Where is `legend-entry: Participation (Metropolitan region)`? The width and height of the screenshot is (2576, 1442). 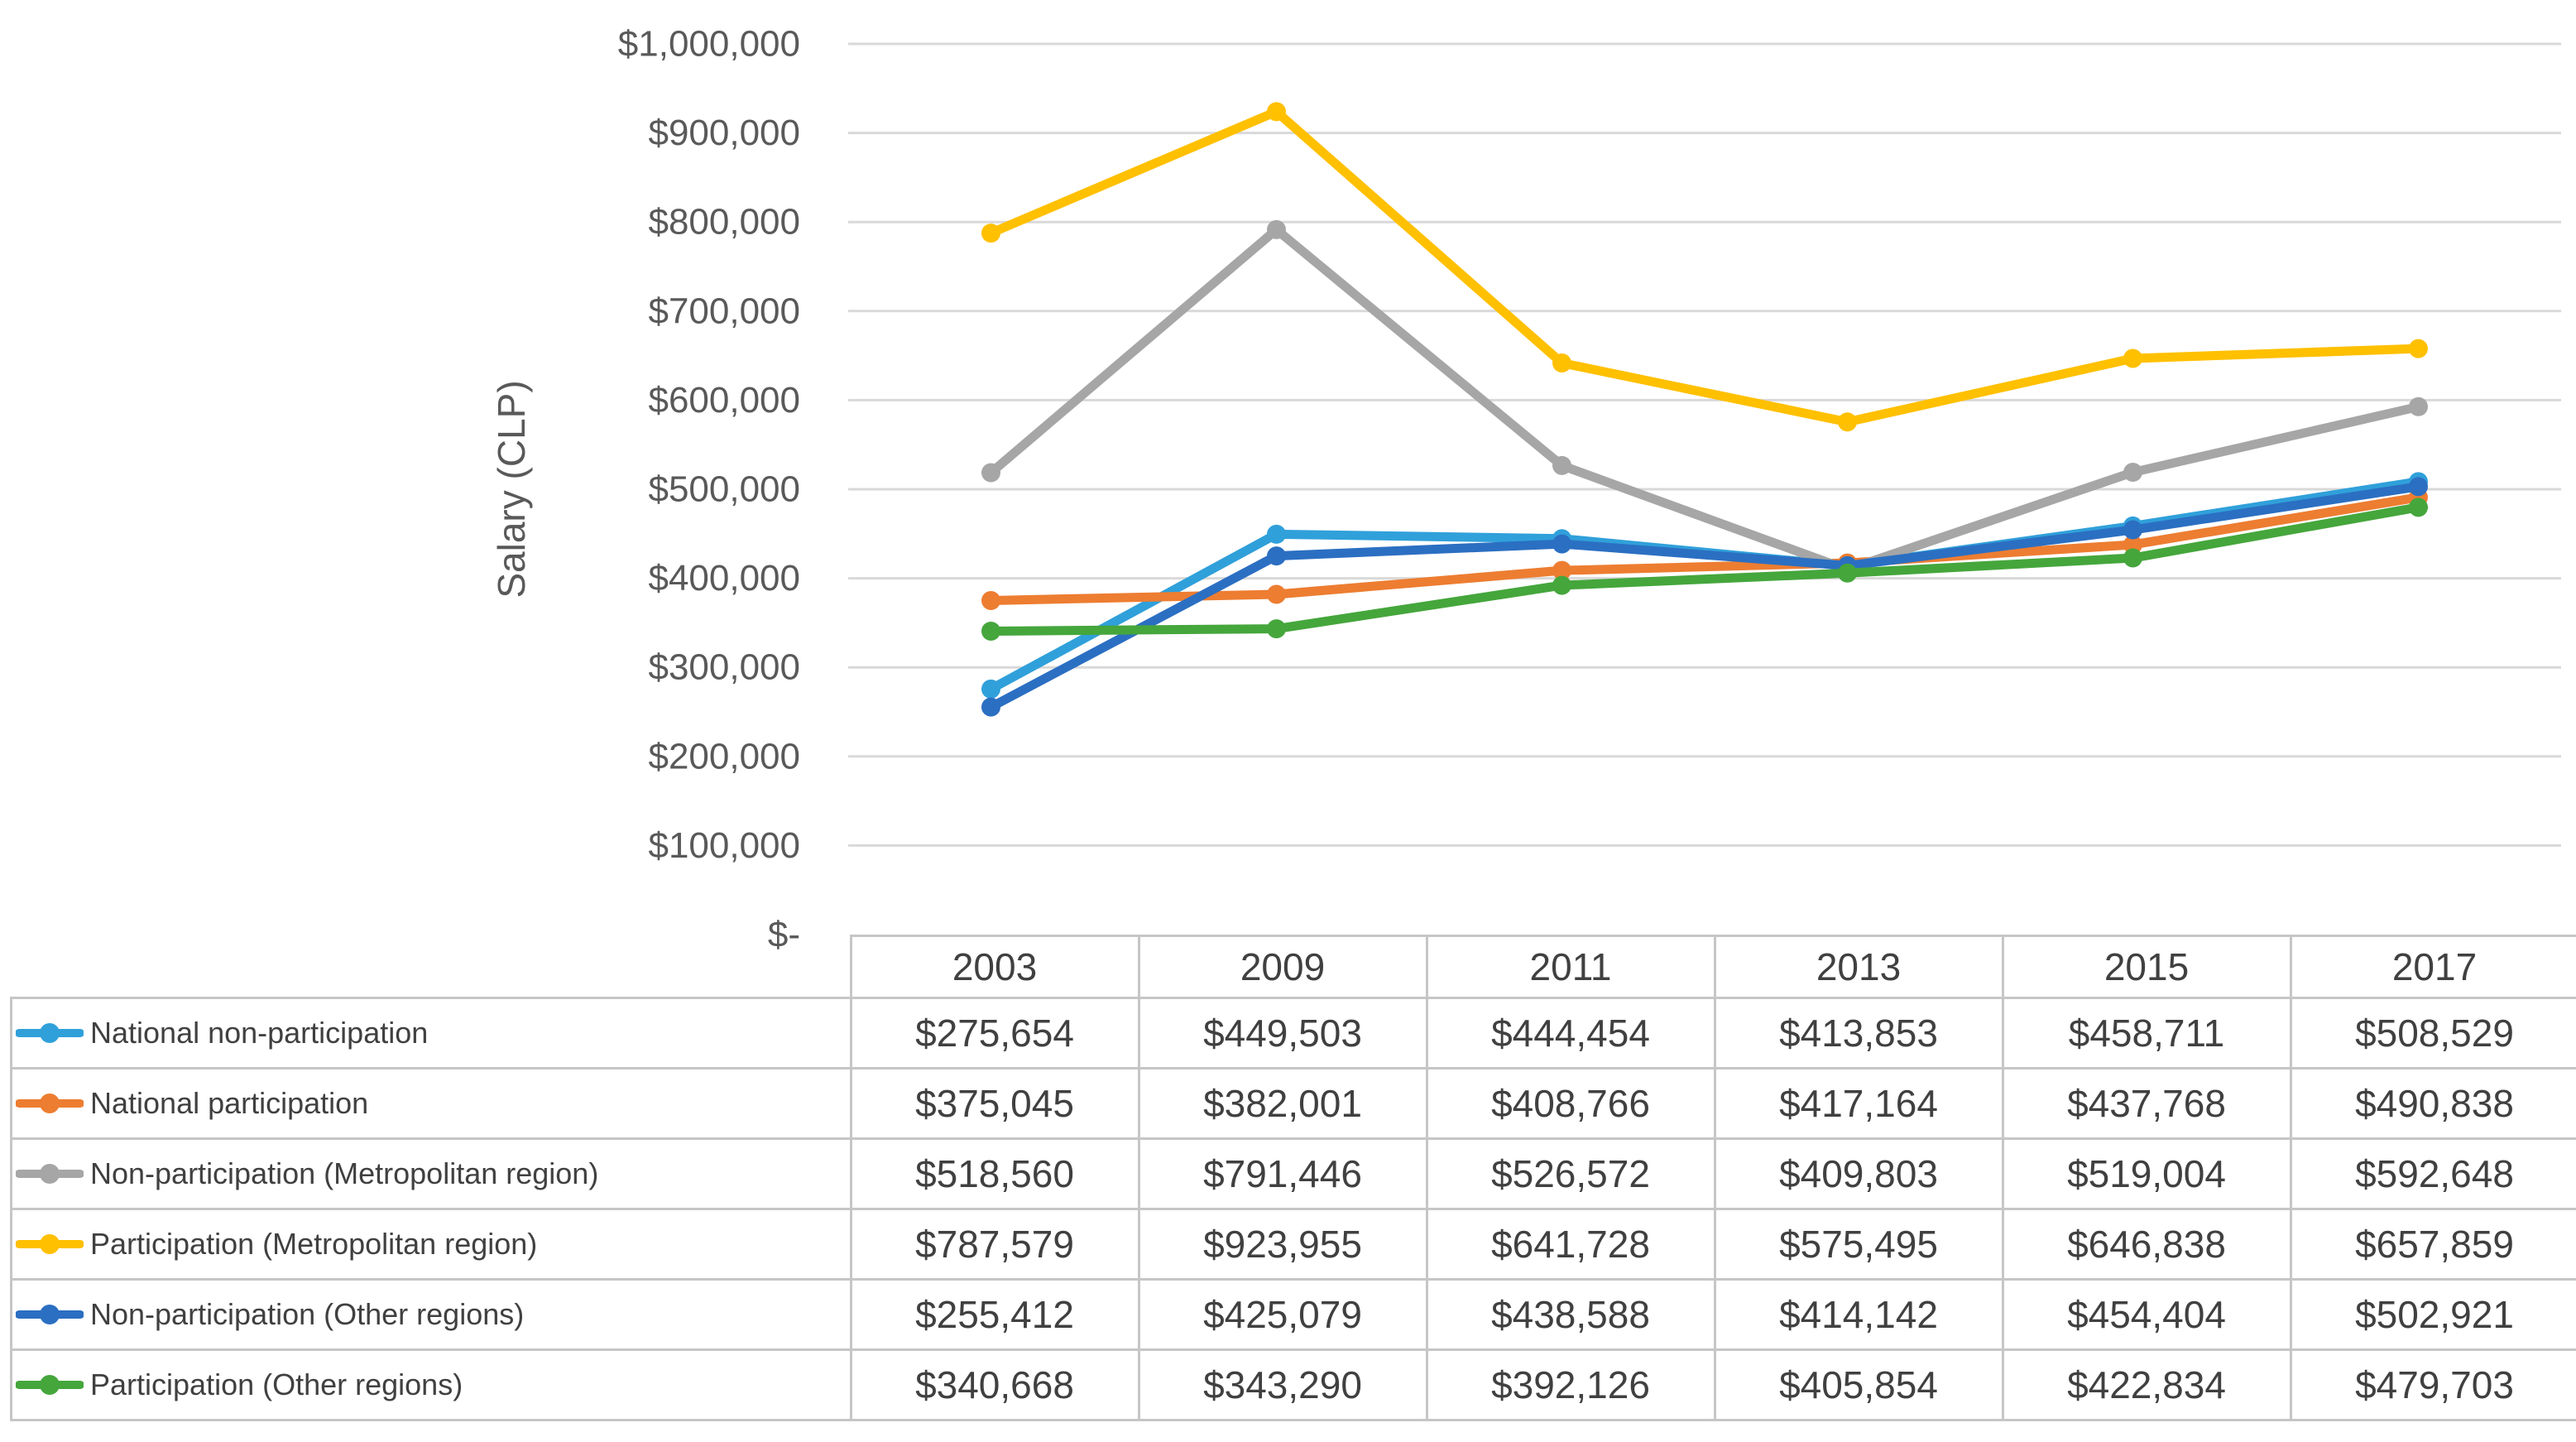 legend-entry: Participation (Metropolitan region) is located at coordinates (430, 1244).